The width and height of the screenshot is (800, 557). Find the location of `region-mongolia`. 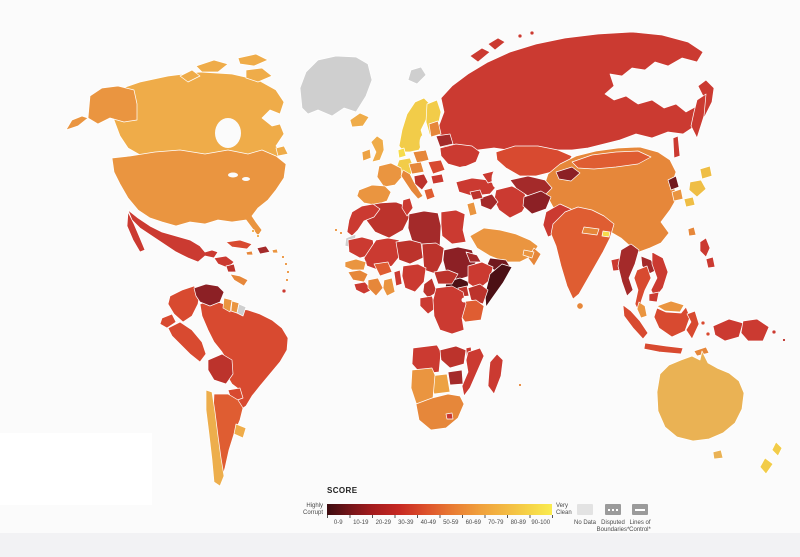

region-mongolia is located at coordinates (611, 160).